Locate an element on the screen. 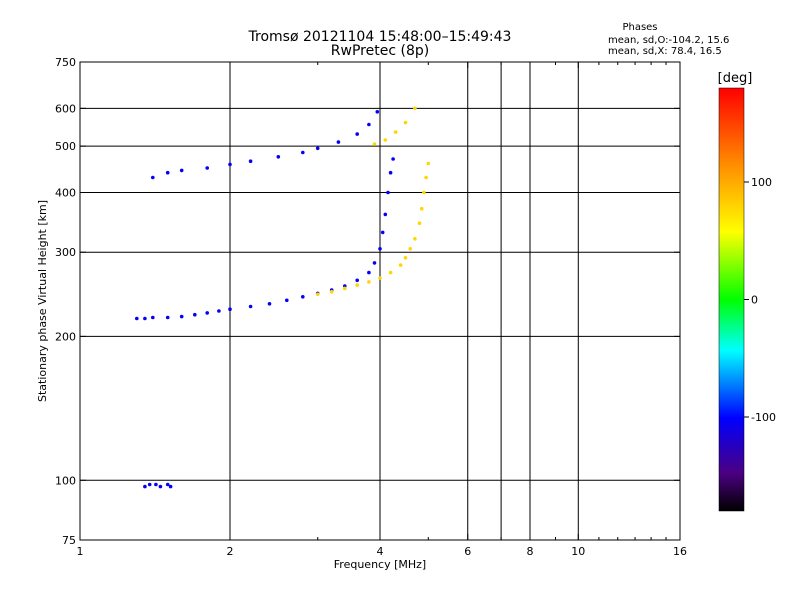 The width and height of the screenshot is (800, 600). x-tick-label: 8 is located at coordinates (530, 551).